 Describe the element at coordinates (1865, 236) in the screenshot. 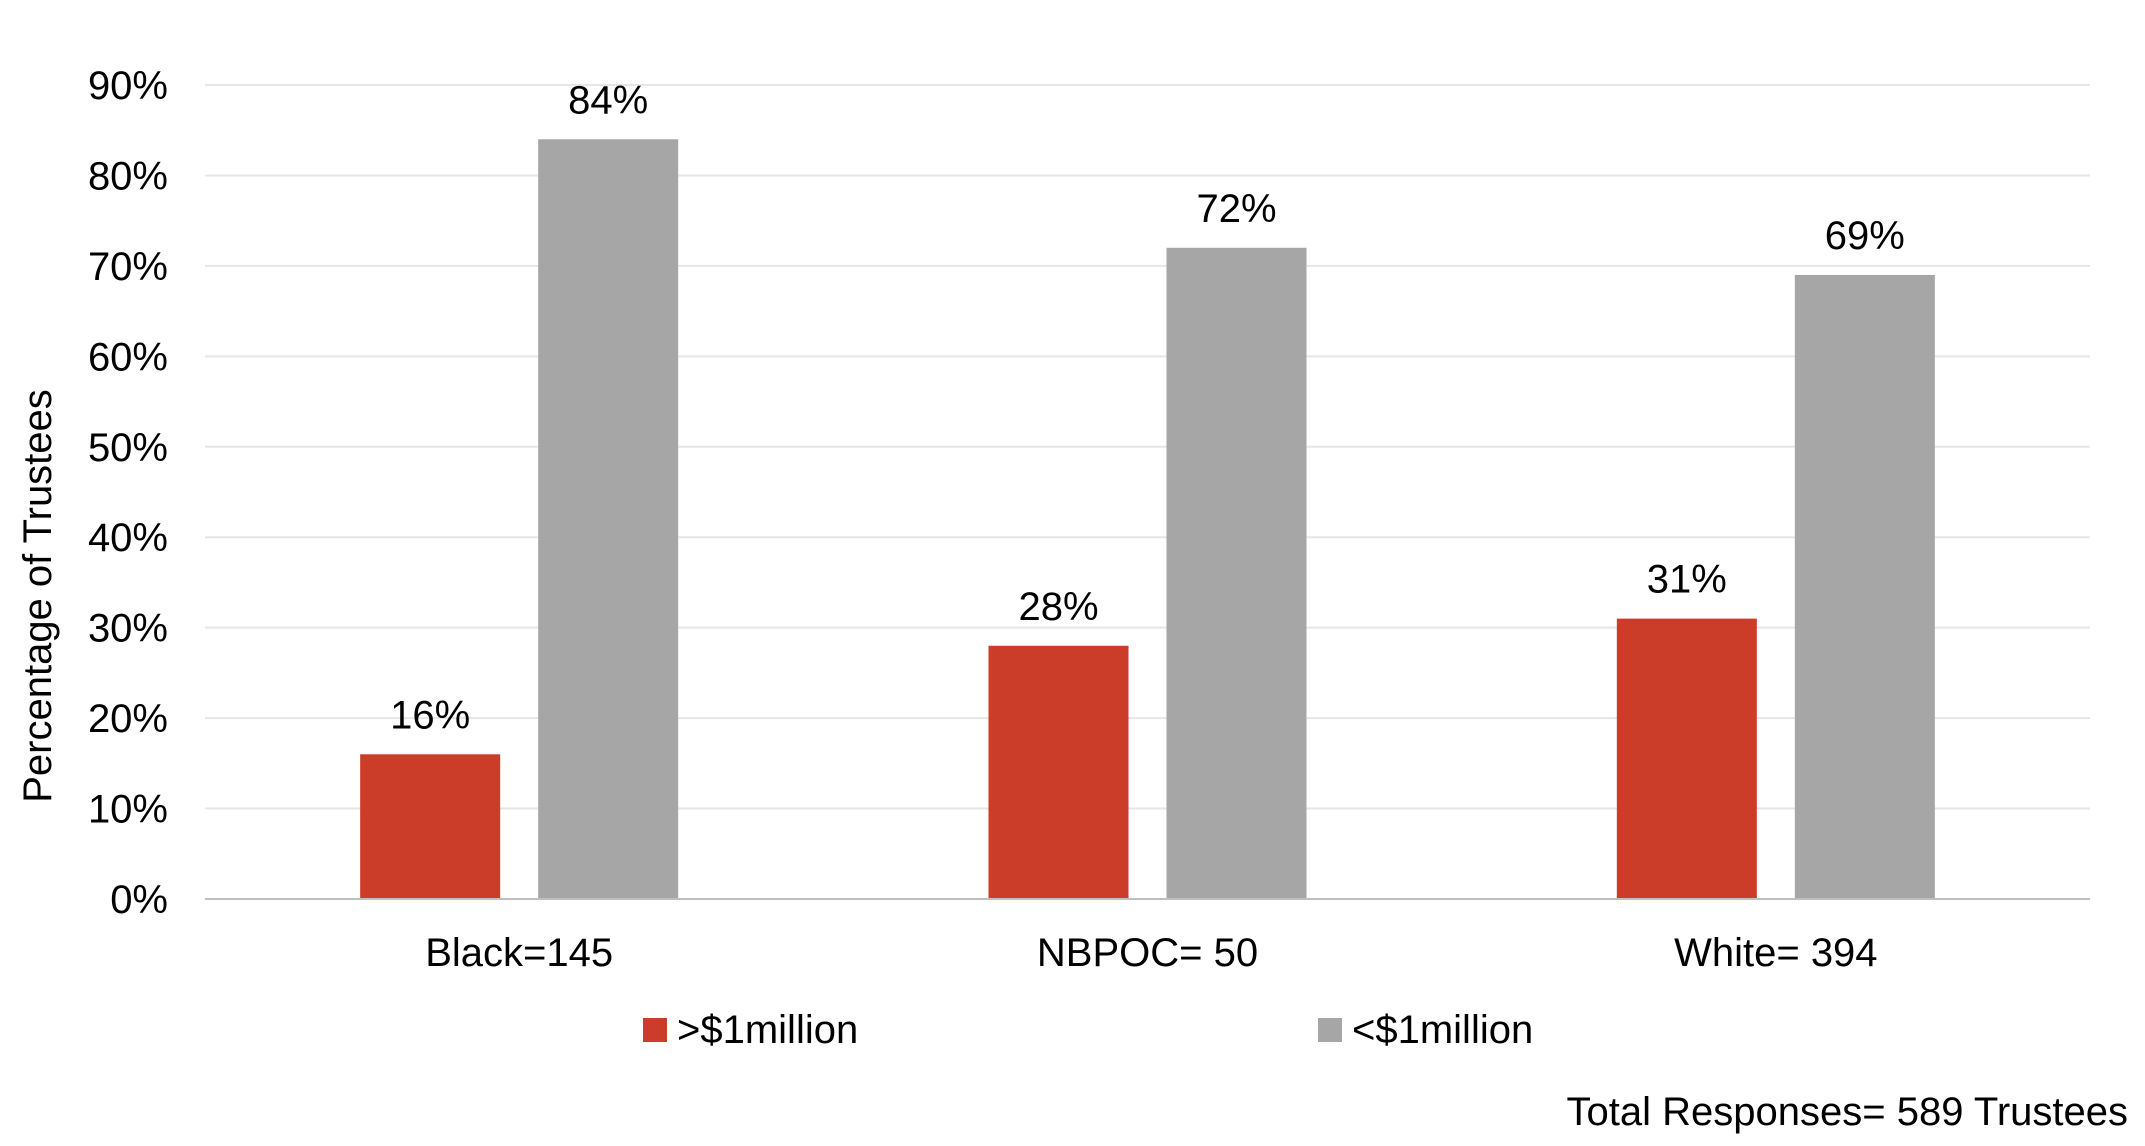

I see `data-label: 69%` at that location.